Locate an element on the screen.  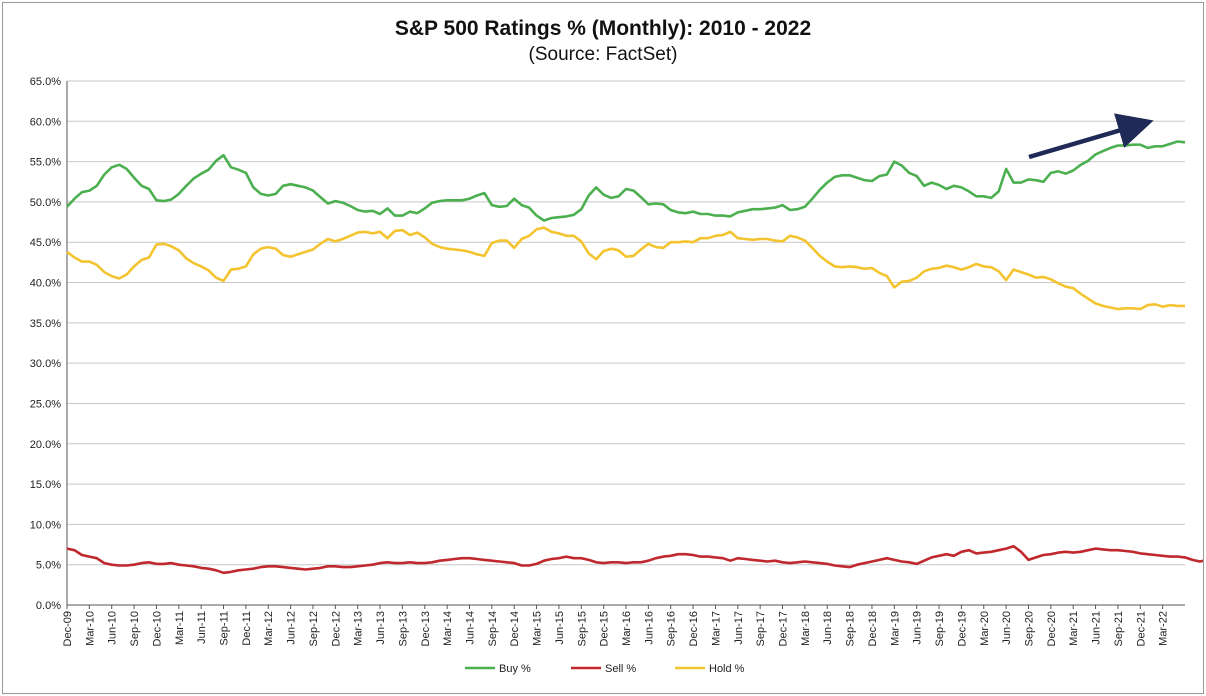
x-tick-label: Dec-17 is located at coordinates (784, 628).